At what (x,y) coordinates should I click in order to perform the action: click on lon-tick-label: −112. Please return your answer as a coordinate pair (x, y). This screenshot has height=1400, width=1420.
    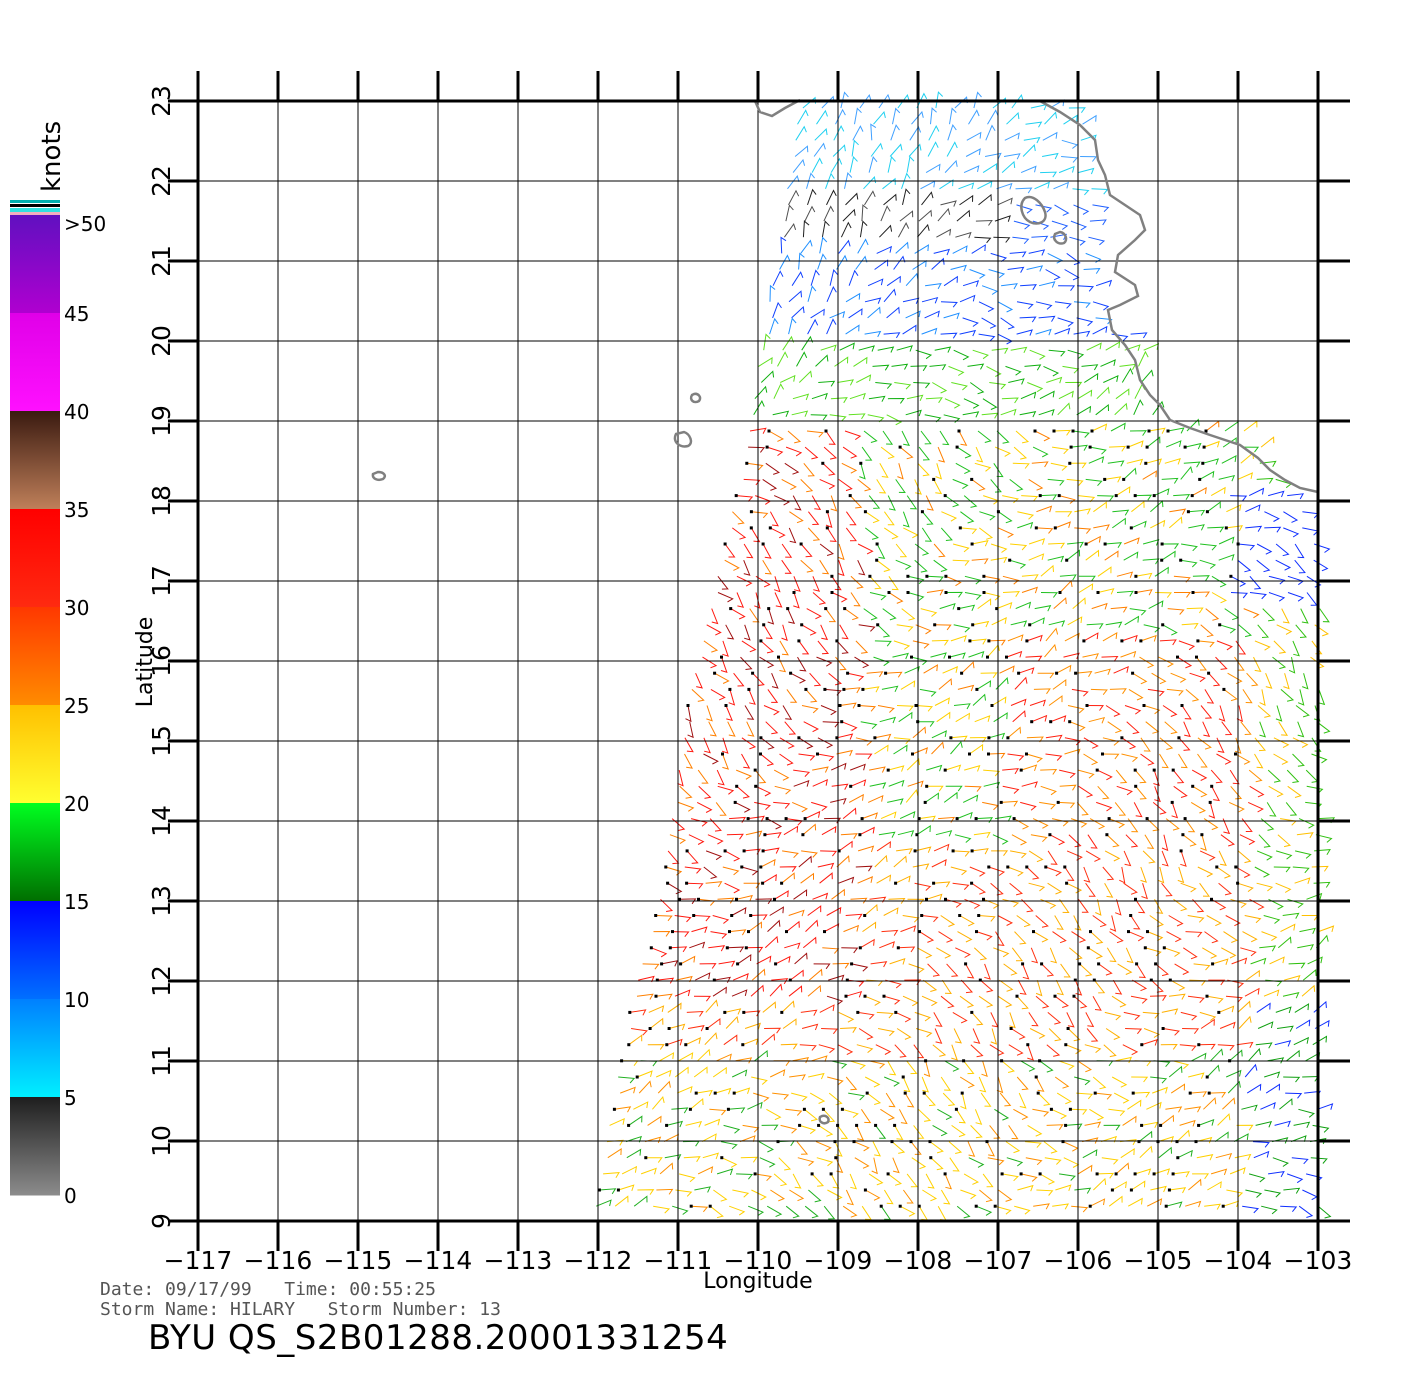
    Looking at the image, I should click on (598, 1260).